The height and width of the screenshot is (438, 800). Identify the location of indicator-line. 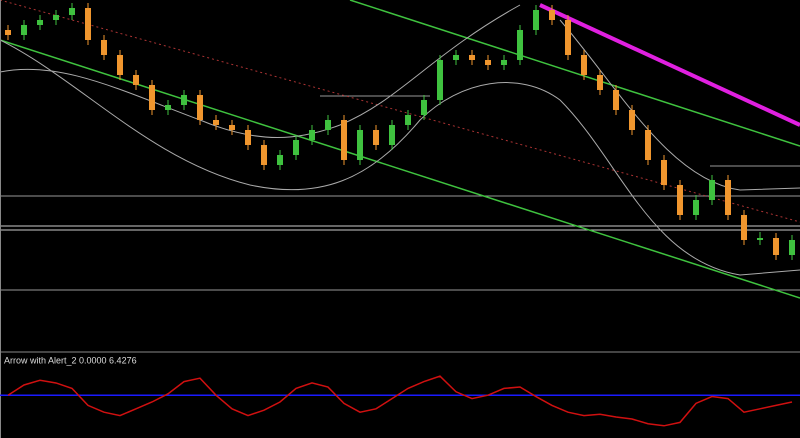
(400, 401).